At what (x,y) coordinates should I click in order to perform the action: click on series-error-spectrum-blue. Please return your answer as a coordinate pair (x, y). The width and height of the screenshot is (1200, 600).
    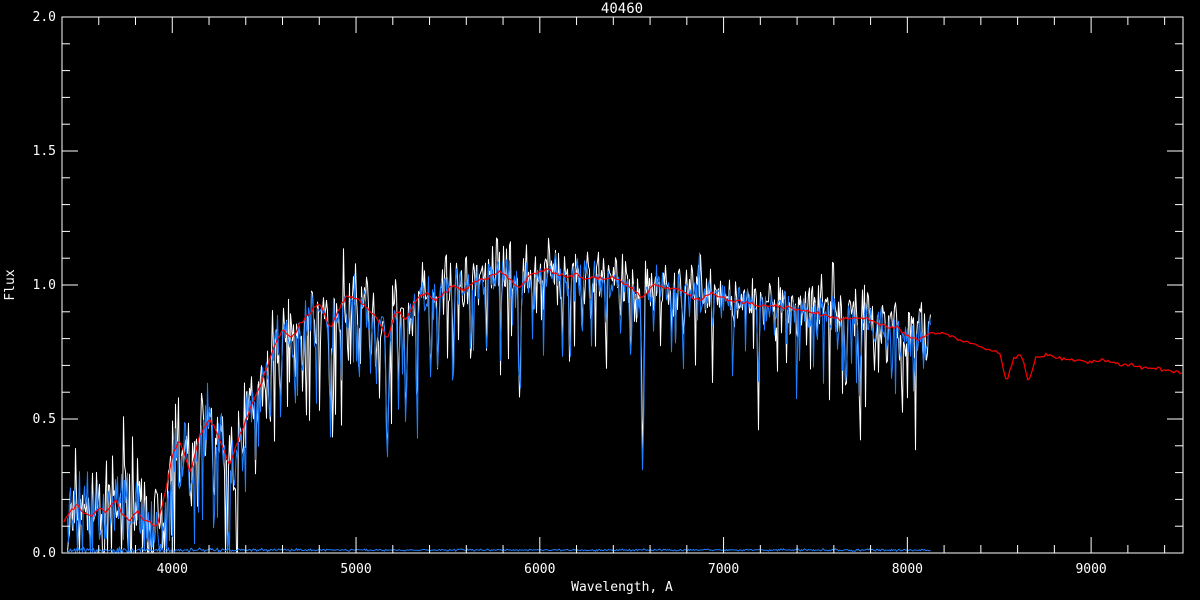
    Looking at the image, I should click on (499, 549).